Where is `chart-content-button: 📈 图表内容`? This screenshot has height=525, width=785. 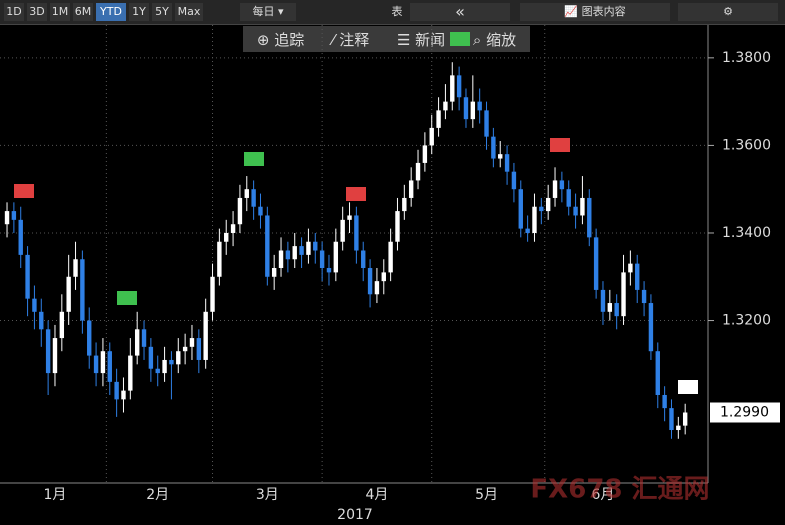 chart-content-button: 📈 图表内容 is located at coordinates (595, 12).